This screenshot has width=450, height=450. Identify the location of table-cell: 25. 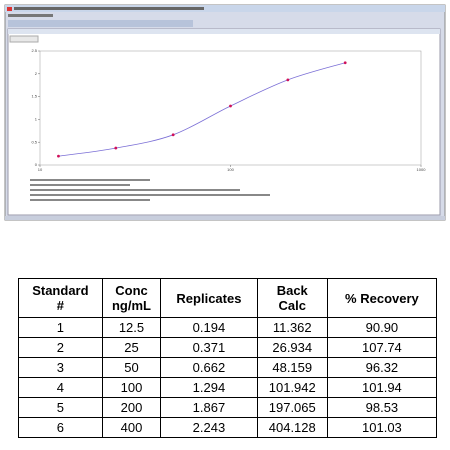
(131, 347).